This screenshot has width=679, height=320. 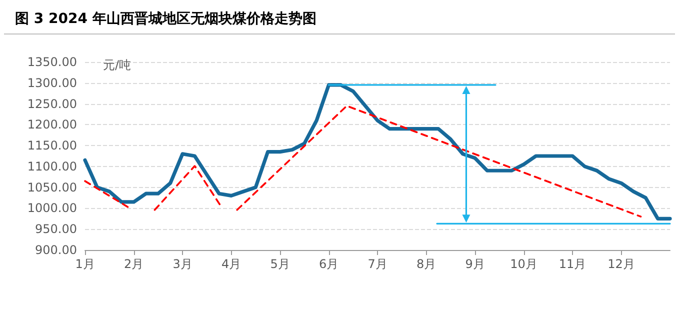 I want to click on y-tick-label: 1200.00, so click(x=52, y=125).